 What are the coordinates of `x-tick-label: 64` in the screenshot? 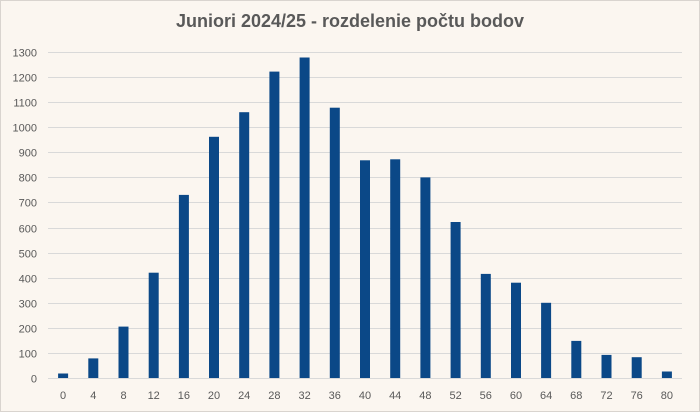 It's located at (546, 396).